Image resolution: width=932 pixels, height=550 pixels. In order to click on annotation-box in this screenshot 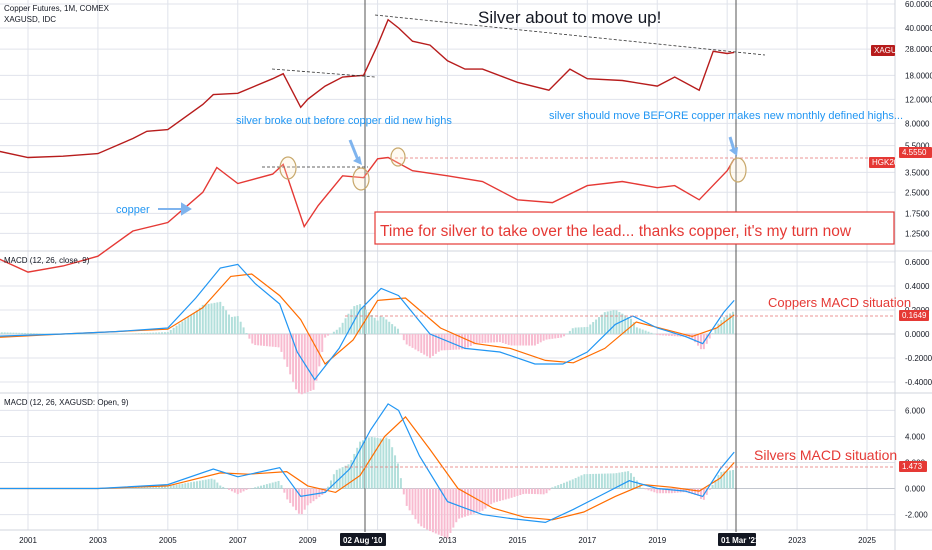, I will do `click(634, 228)`.